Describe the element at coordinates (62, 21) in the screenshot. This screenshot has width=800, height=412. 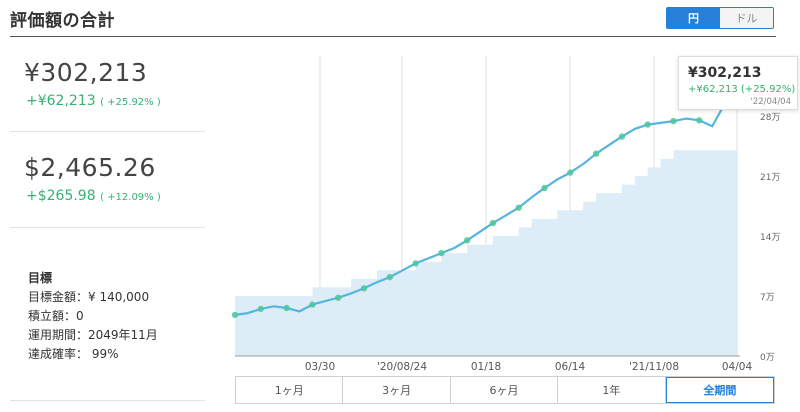
I see `page-title: 評価額の合計` at that location.